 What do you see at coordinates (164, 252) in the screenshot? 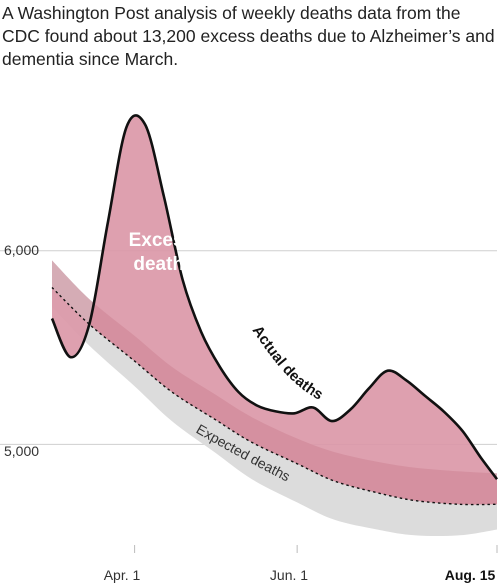
I see `excess-deaths-label: Excess deaths` at bounding box center [164, 252].